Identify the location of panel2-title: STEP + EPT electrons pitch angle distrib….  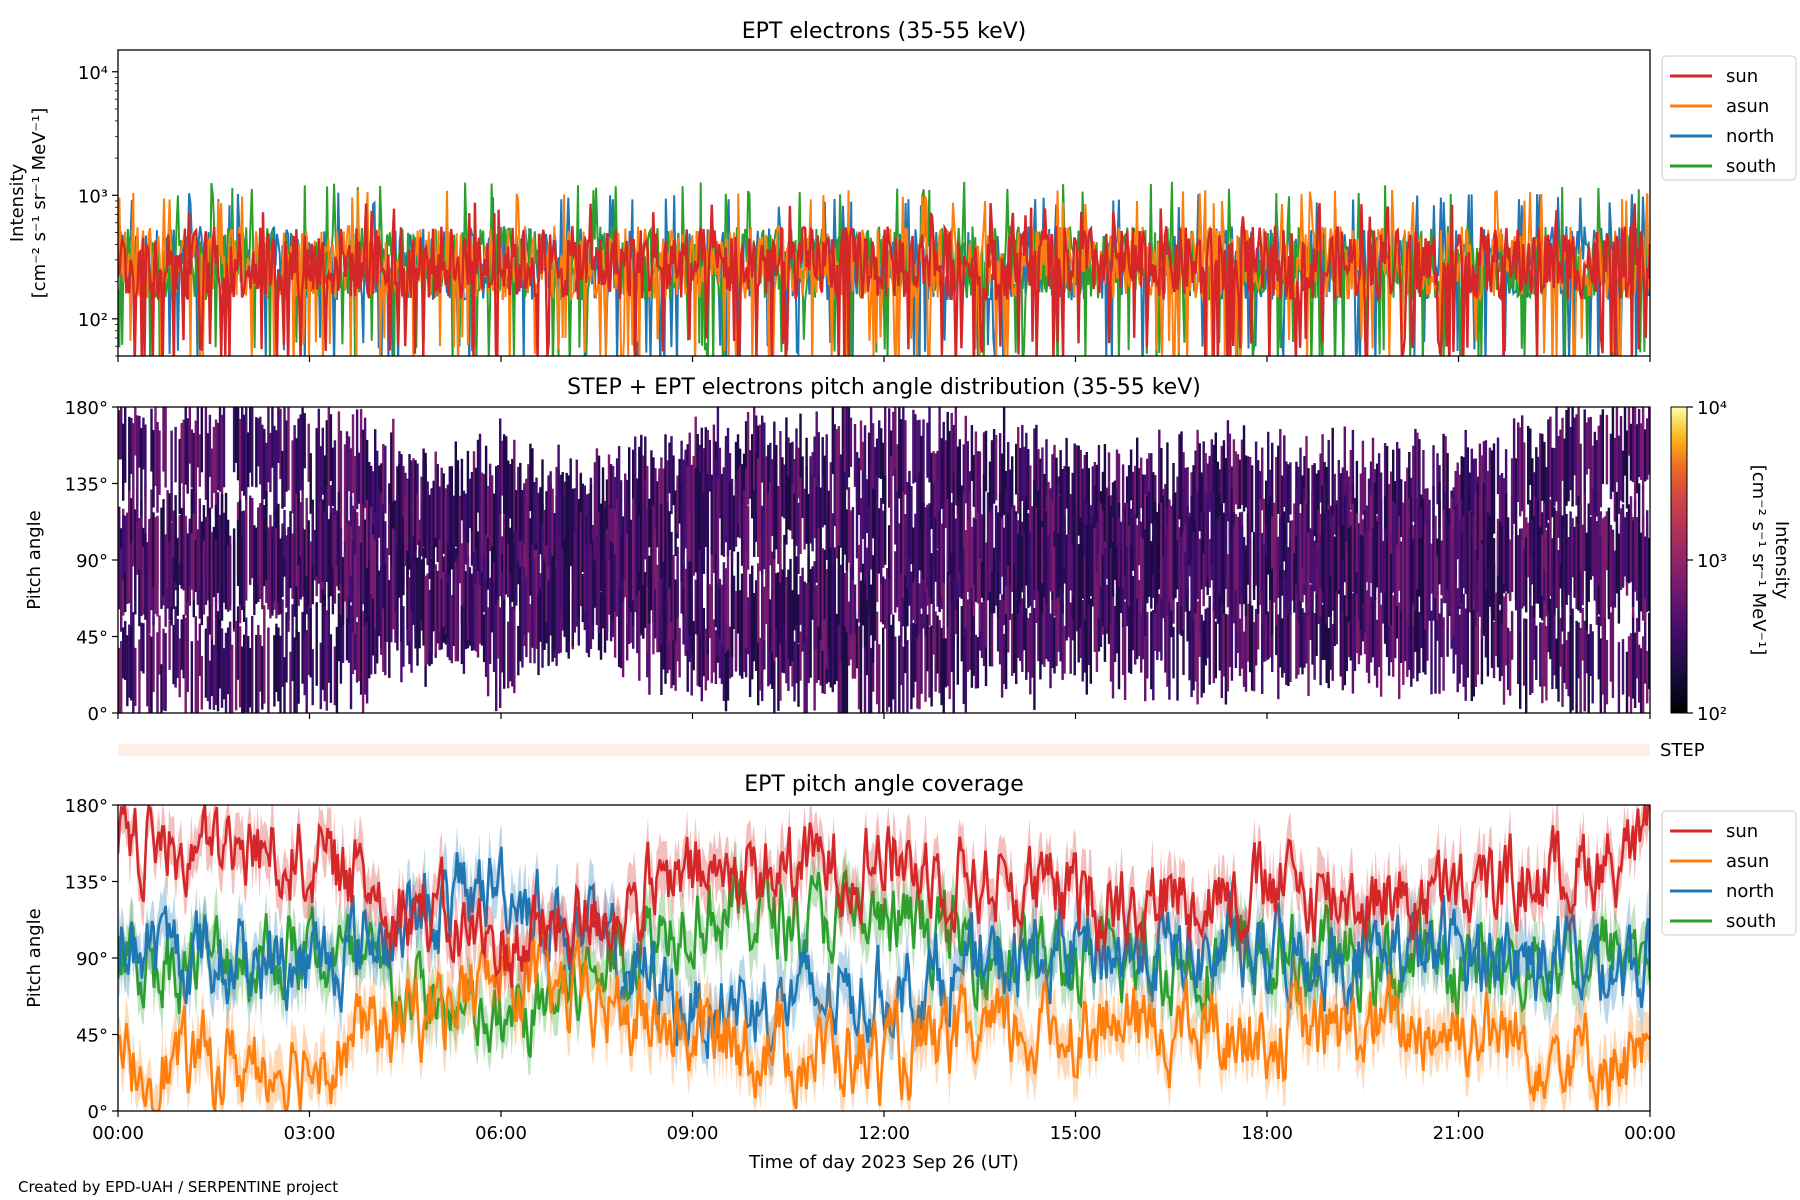
(884, 387).